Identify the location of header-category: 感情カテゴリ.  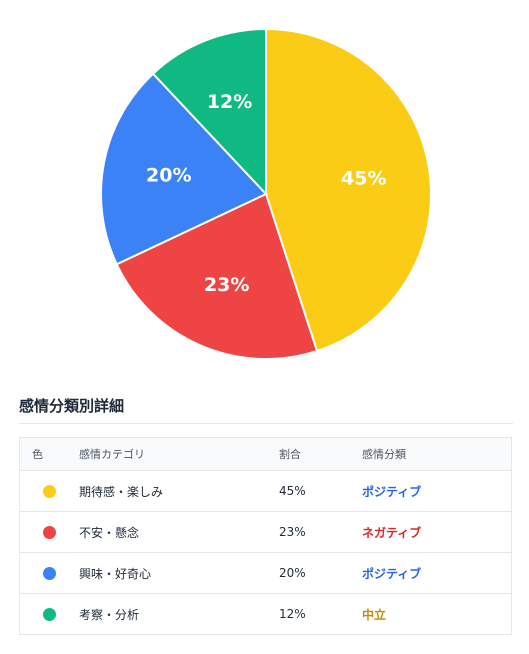
(179, 454).